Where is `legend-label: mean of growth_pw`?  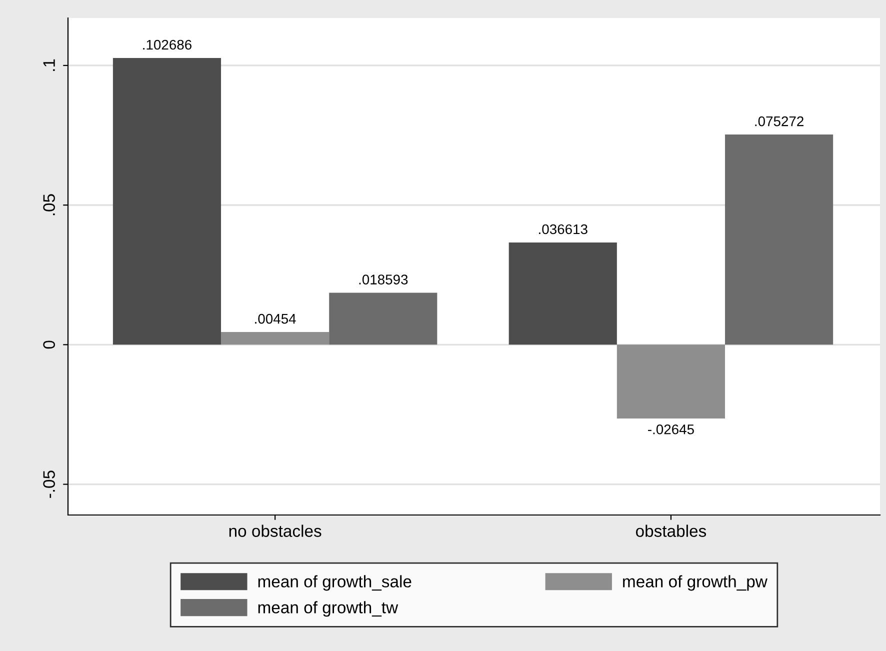 legend-label: mean of growth_pw is located at coordinates (695, 583).